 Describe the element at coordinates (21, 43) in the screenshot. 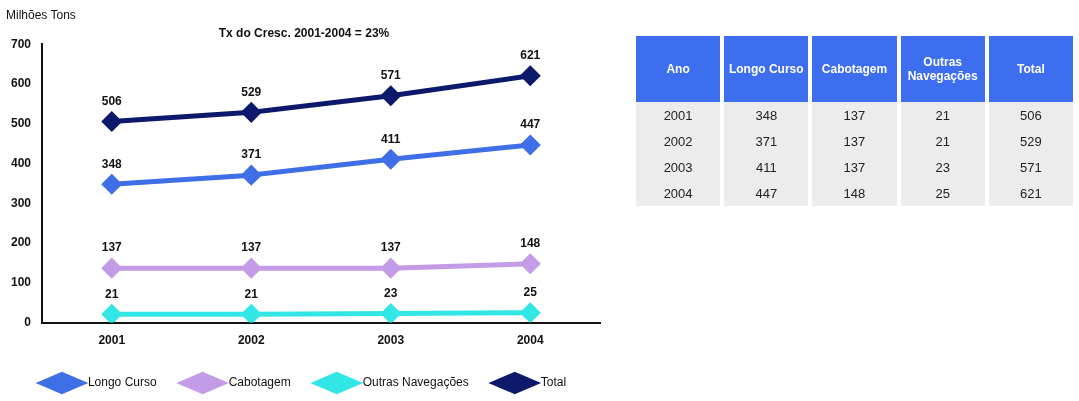

I see `y-tick-label: 700` at that location.